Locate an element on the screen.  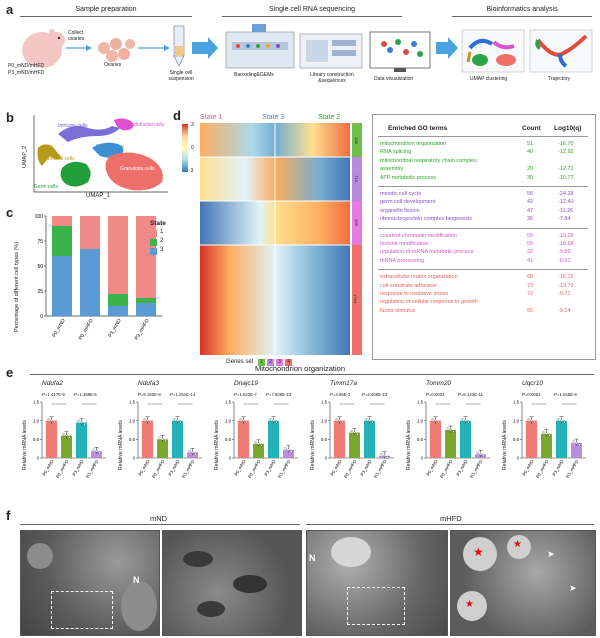
divider is located at coordinates (106, 16).